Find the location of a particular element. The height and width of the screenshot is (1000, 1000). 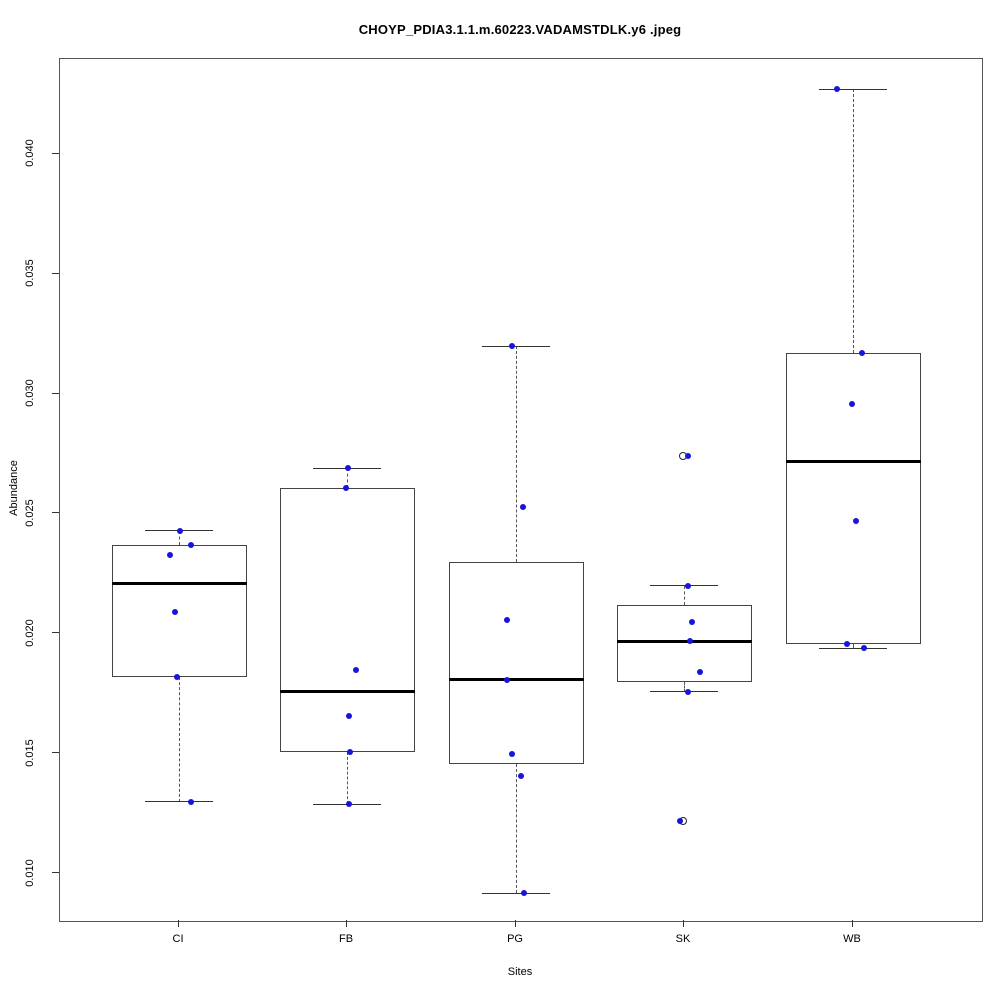

lower-whisker-WB is located at coordinates (853, 646).